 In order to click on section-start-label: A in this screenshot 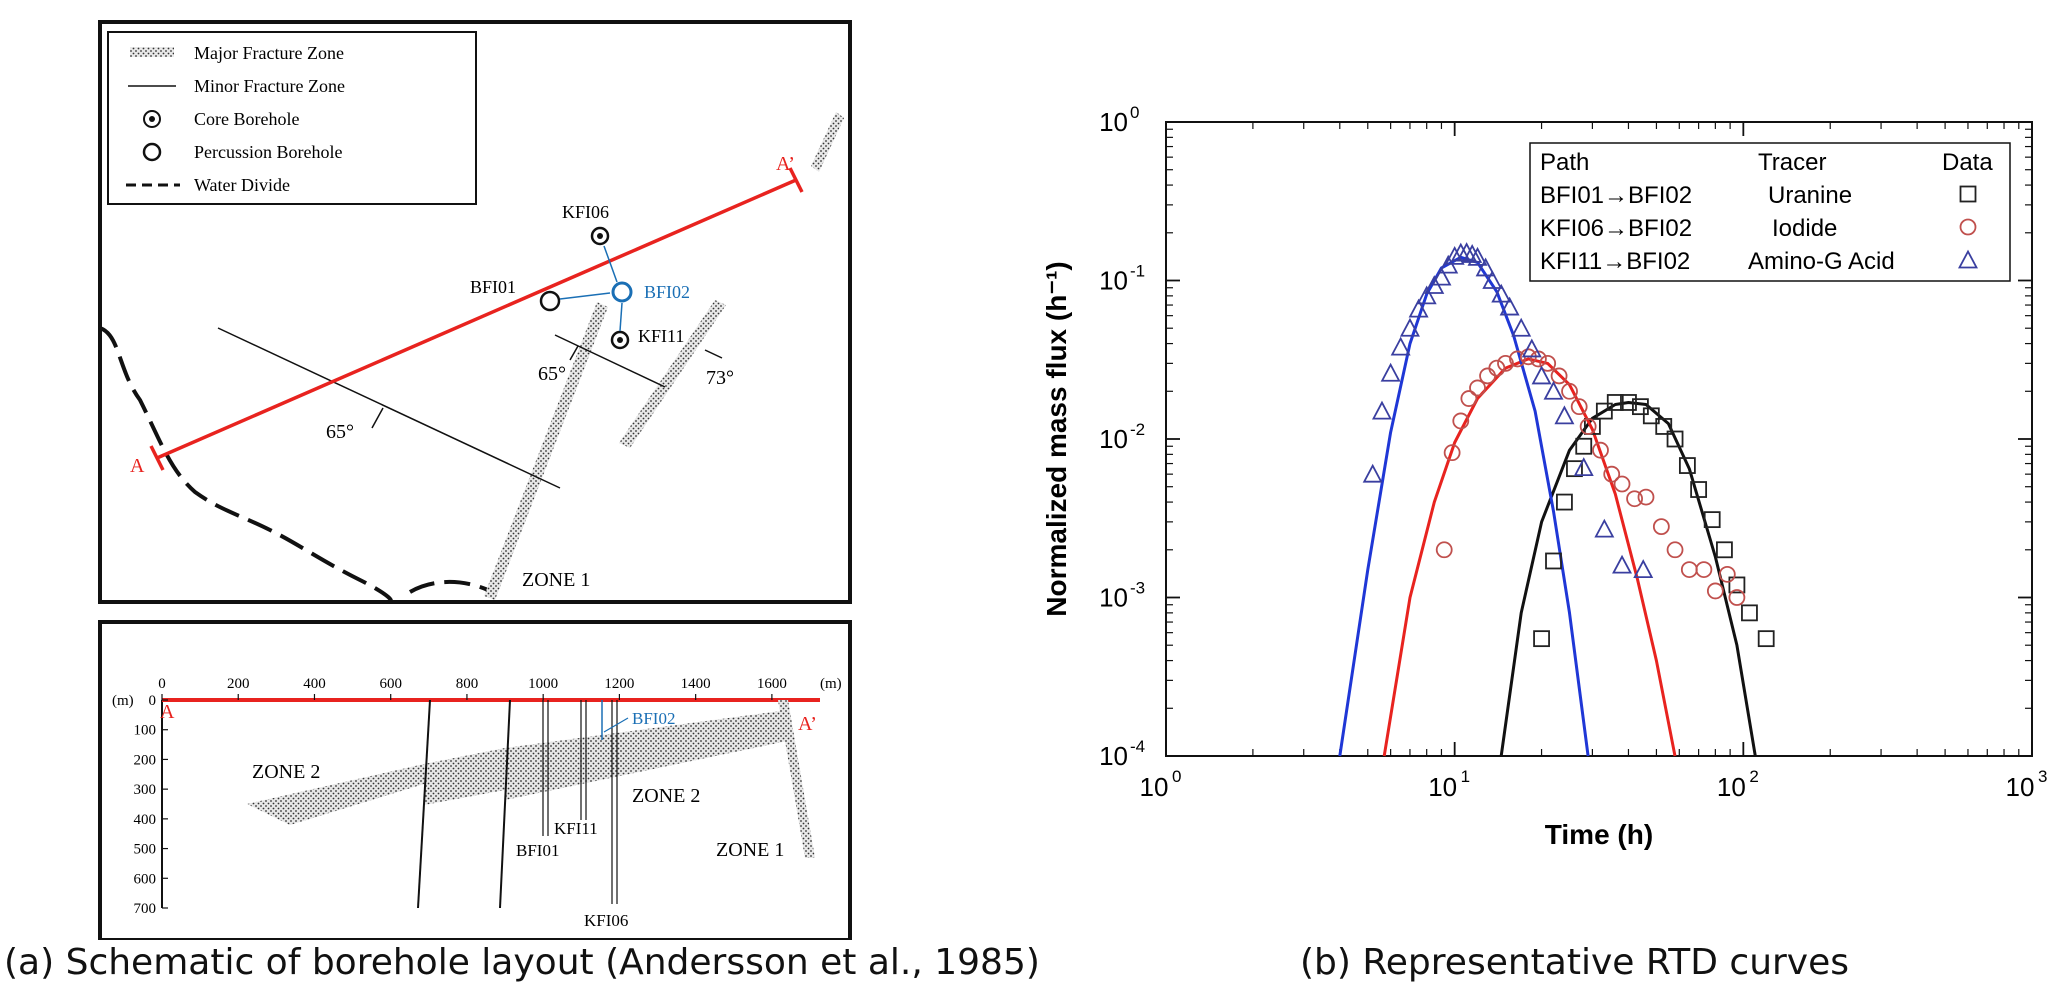, I will do `click(137, 466)`.